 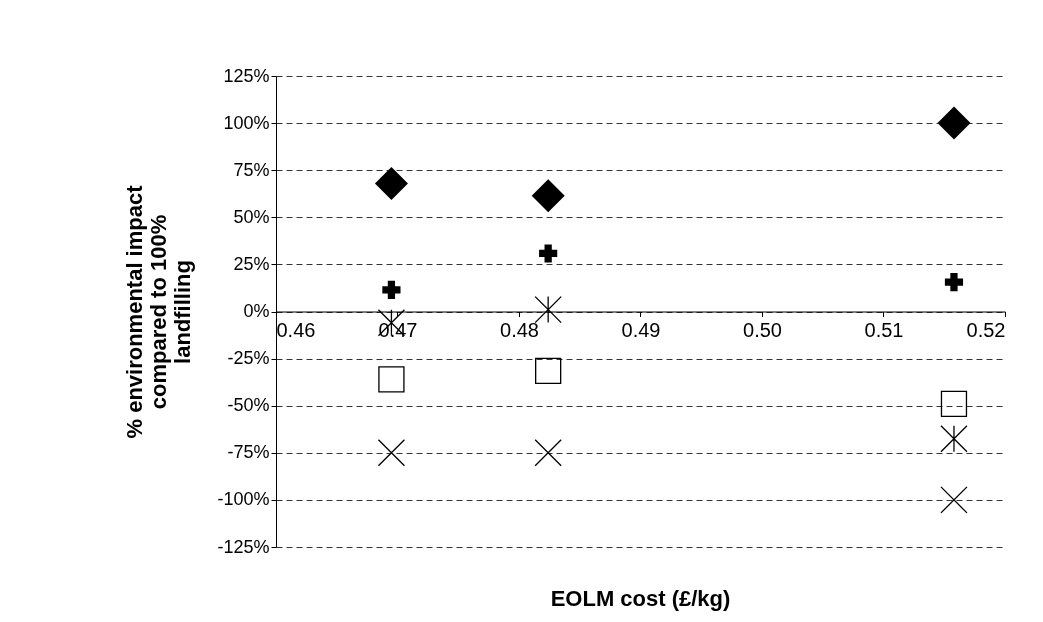 I want to click on y-tick-label: -50%, so click(x=248, y=405).